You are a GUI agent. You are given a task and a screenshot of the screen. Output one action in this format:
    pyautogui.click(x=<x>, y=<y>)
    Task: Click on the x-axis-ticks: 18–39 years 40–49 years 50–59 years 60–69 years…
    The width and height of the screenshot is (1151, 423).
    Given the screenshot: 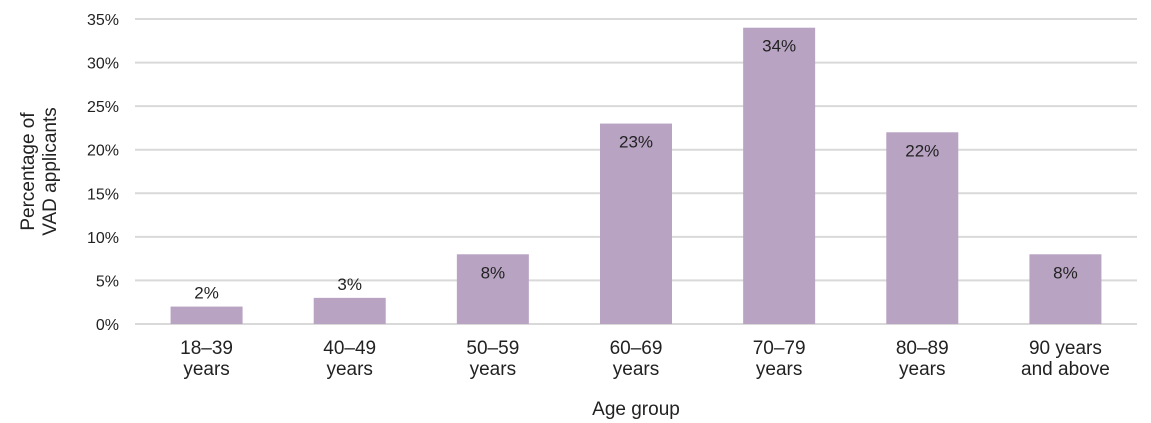 What is the action you would take?
    pyautogui.click(x=645, y=359)
    